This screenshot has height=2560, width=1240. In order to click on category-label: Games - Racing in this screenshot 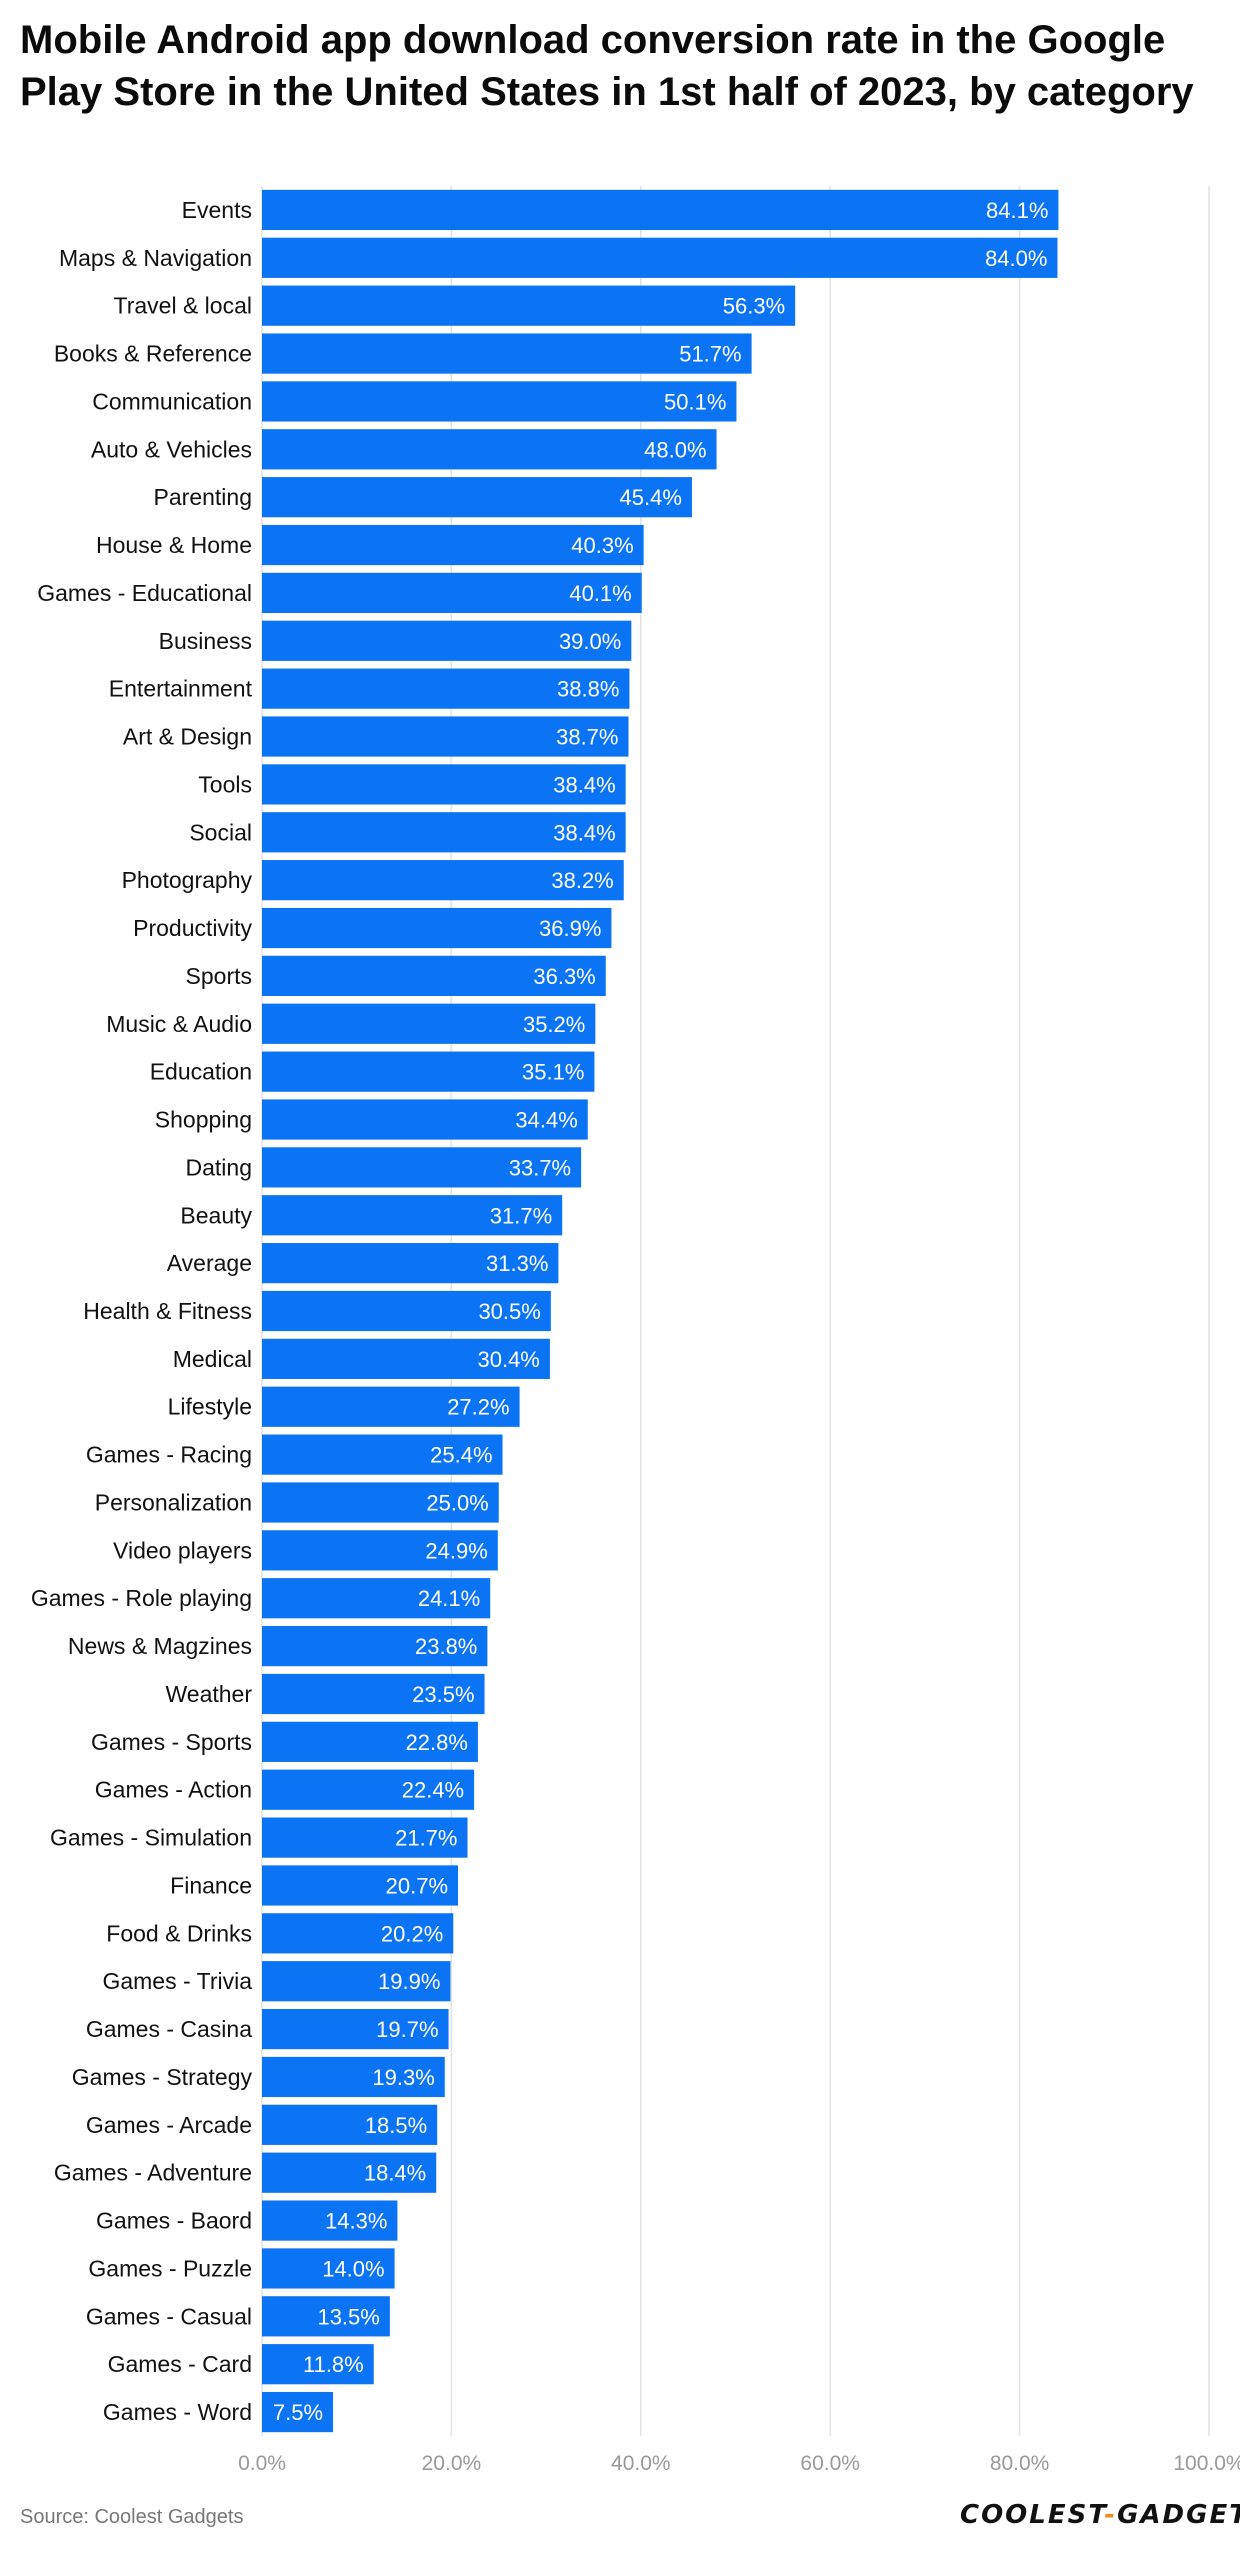, I will do `click(169, 1455)`.